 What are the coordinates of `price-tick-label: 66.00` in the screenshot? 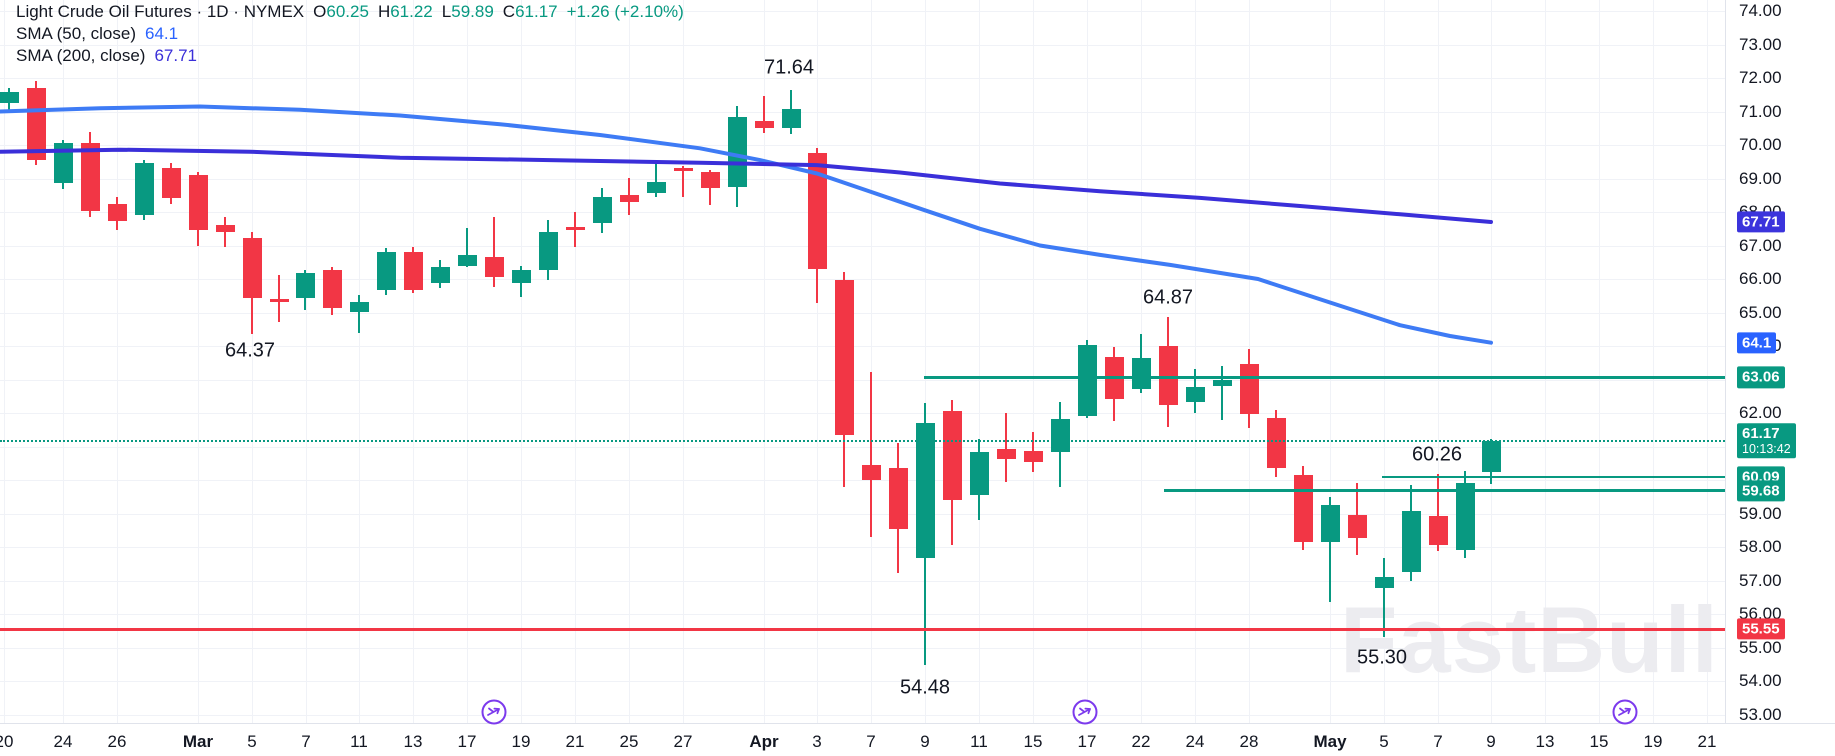 It's located at (1760, 278).